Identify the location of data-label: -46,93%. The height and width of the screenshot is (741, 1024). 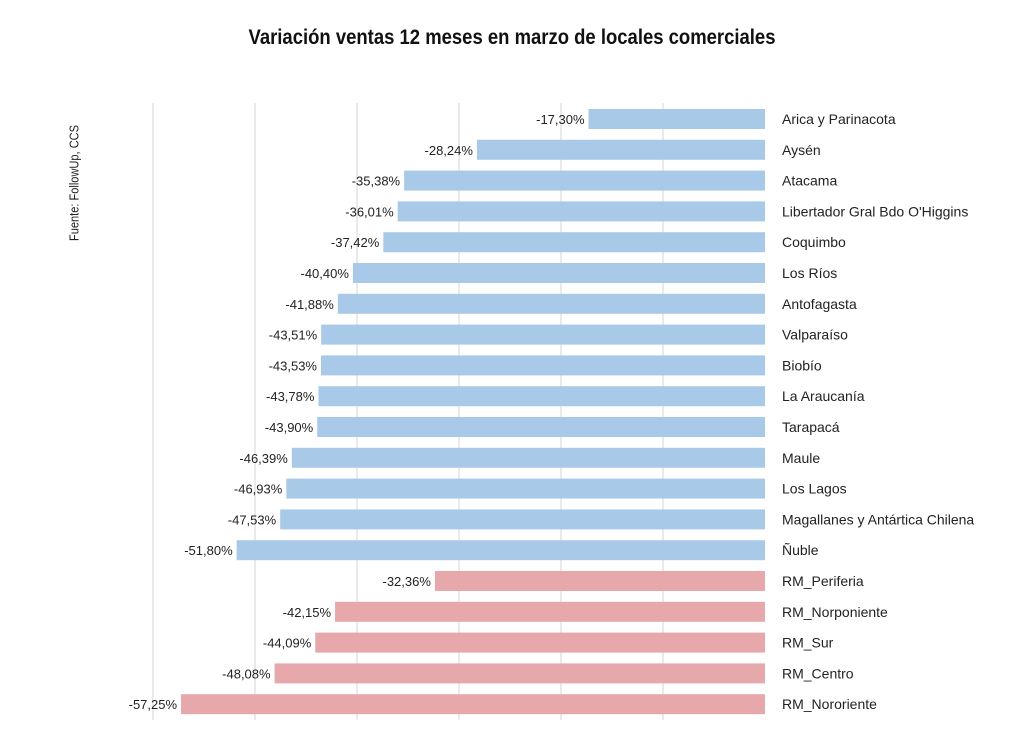
(258, 489).